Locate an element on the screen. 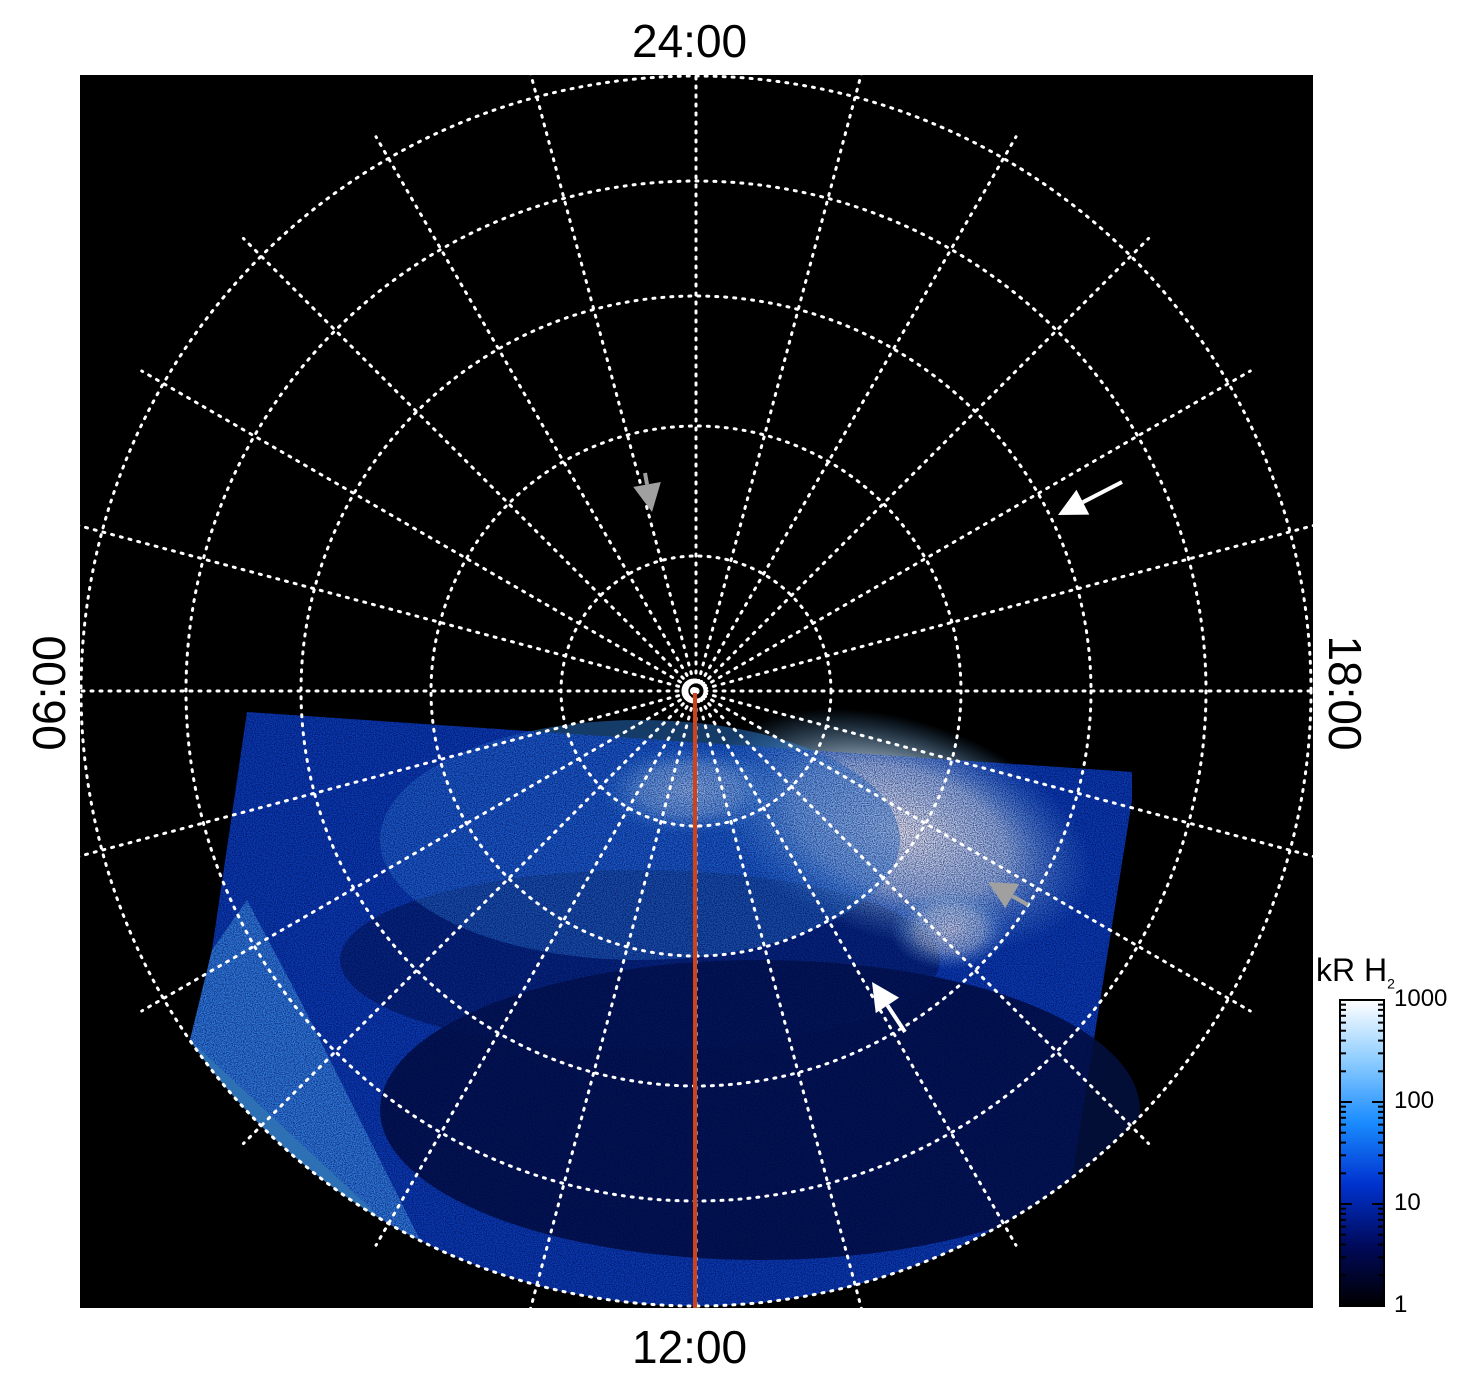  colorbar is located at coordinates (1362, 1153).